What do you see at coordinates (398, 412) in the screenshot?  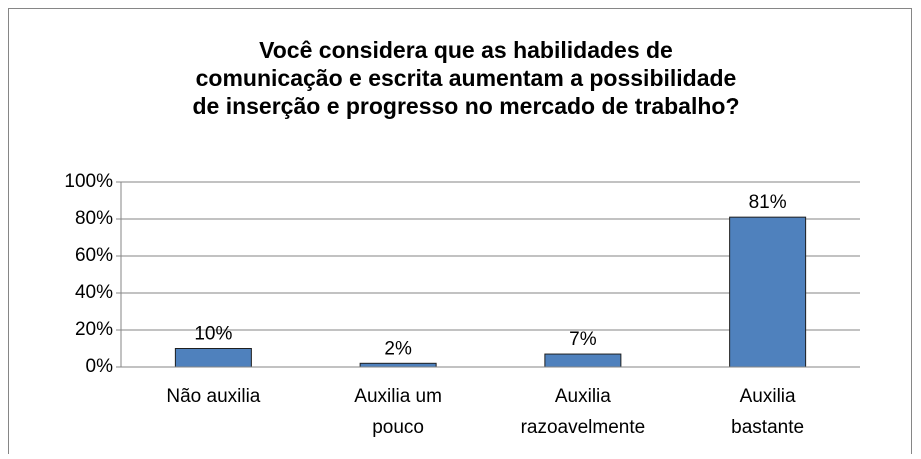 I see `x-tick-label: Auxilia um pouco` at bounding box center [398, 412].